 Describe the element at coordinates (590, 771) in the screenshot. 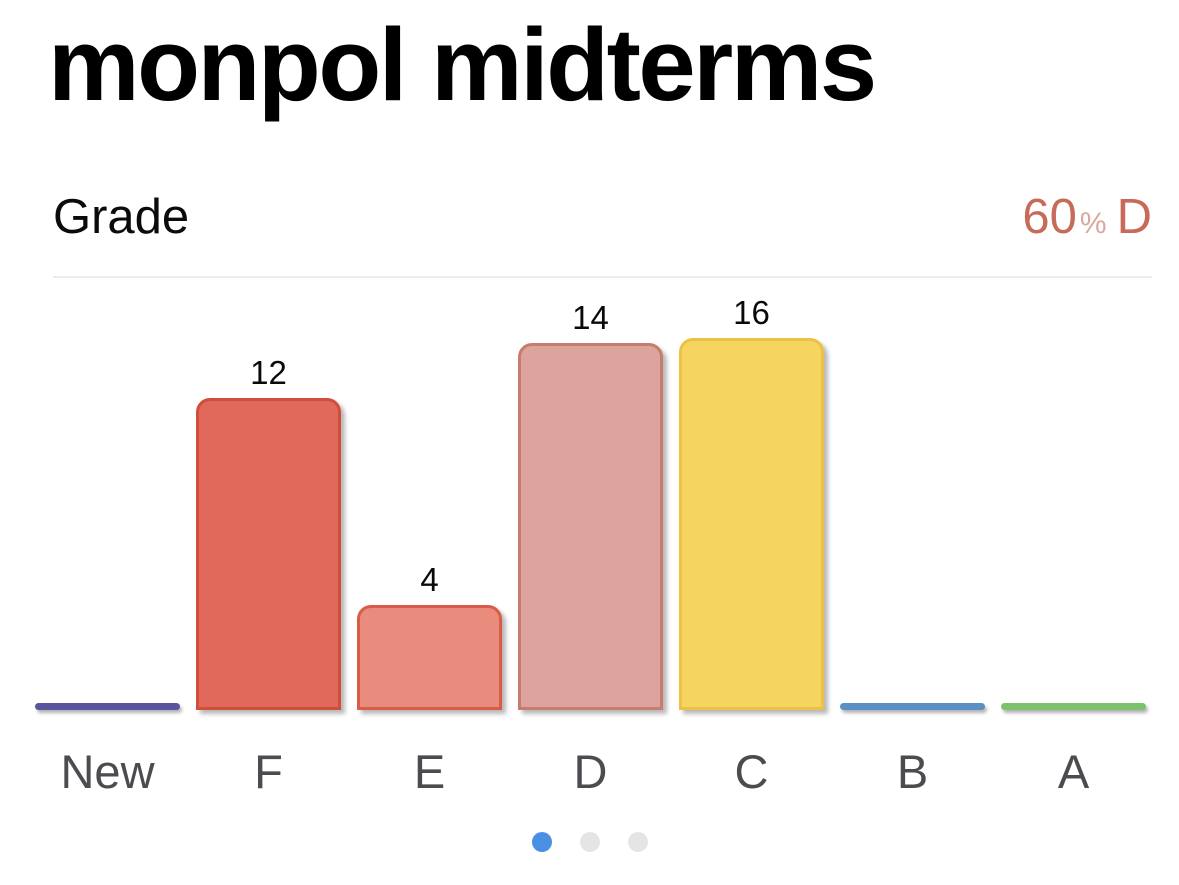

I see `category-label-d: D` at that location.